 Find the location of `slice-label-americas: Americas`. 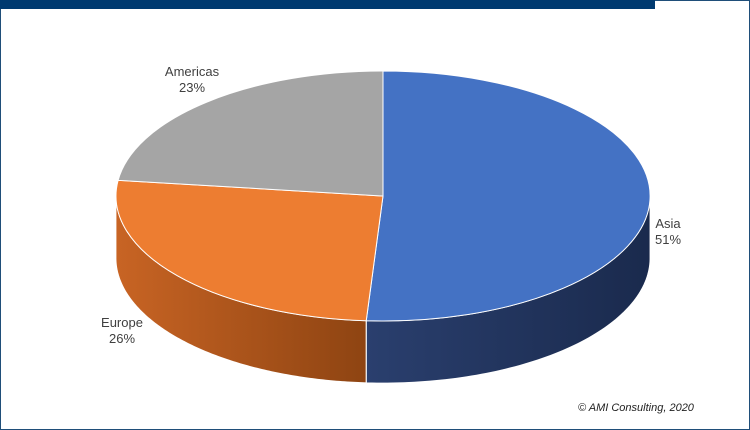

slice-label-americas: Americas is located at coordinates (192, 71).